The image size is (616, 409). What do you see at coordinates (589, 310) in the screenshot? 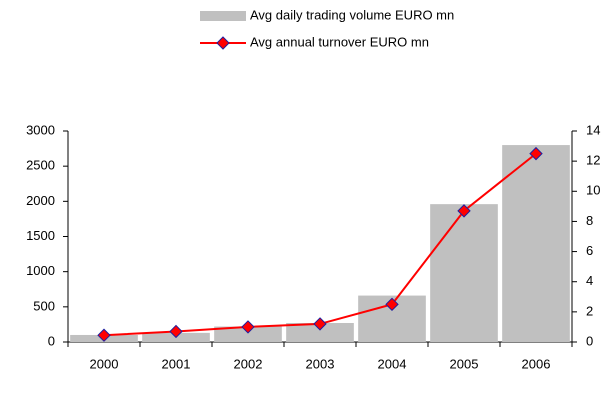
I see `y2-tick-label: 2` at bounding box center [589, 310].